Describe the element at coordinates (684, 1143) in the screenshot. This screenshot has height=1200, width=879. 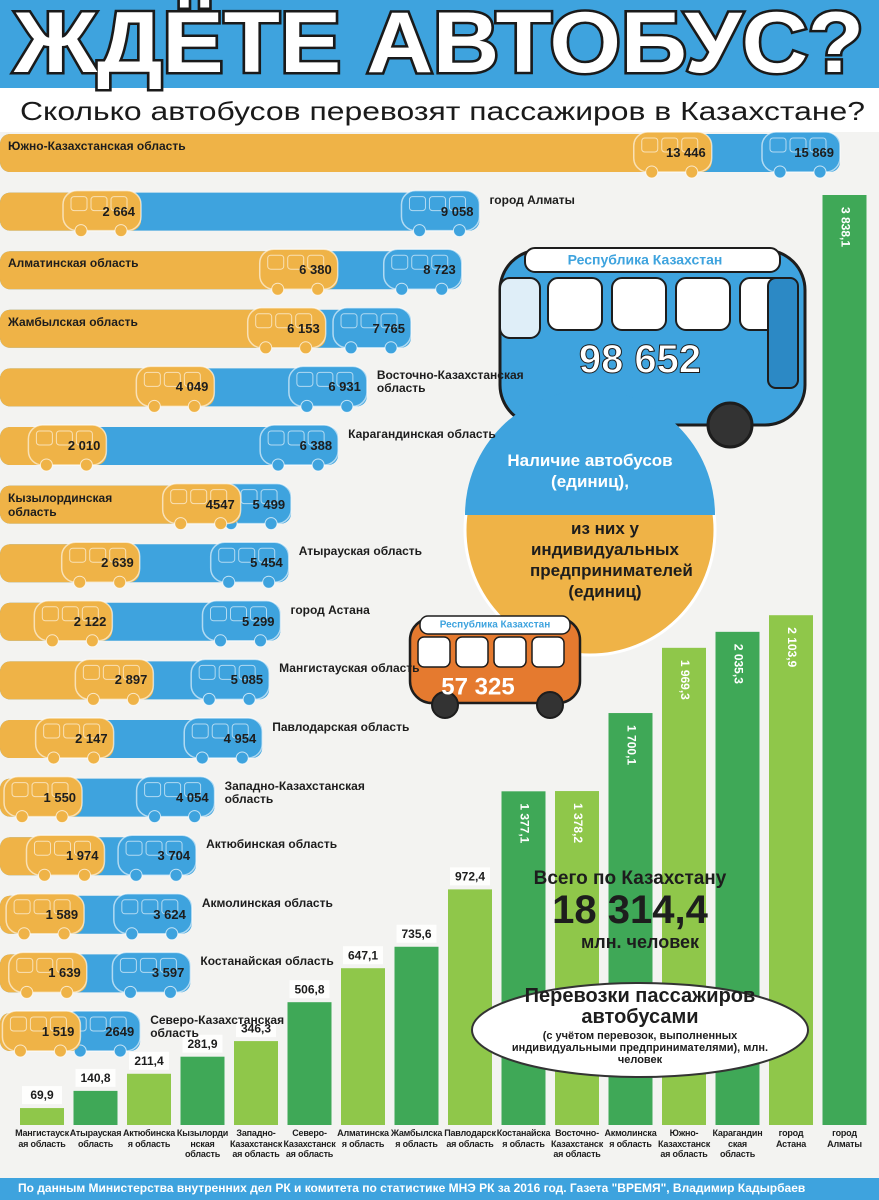
I see `x-tick-label: Южно-Казахстанская область` at that location.